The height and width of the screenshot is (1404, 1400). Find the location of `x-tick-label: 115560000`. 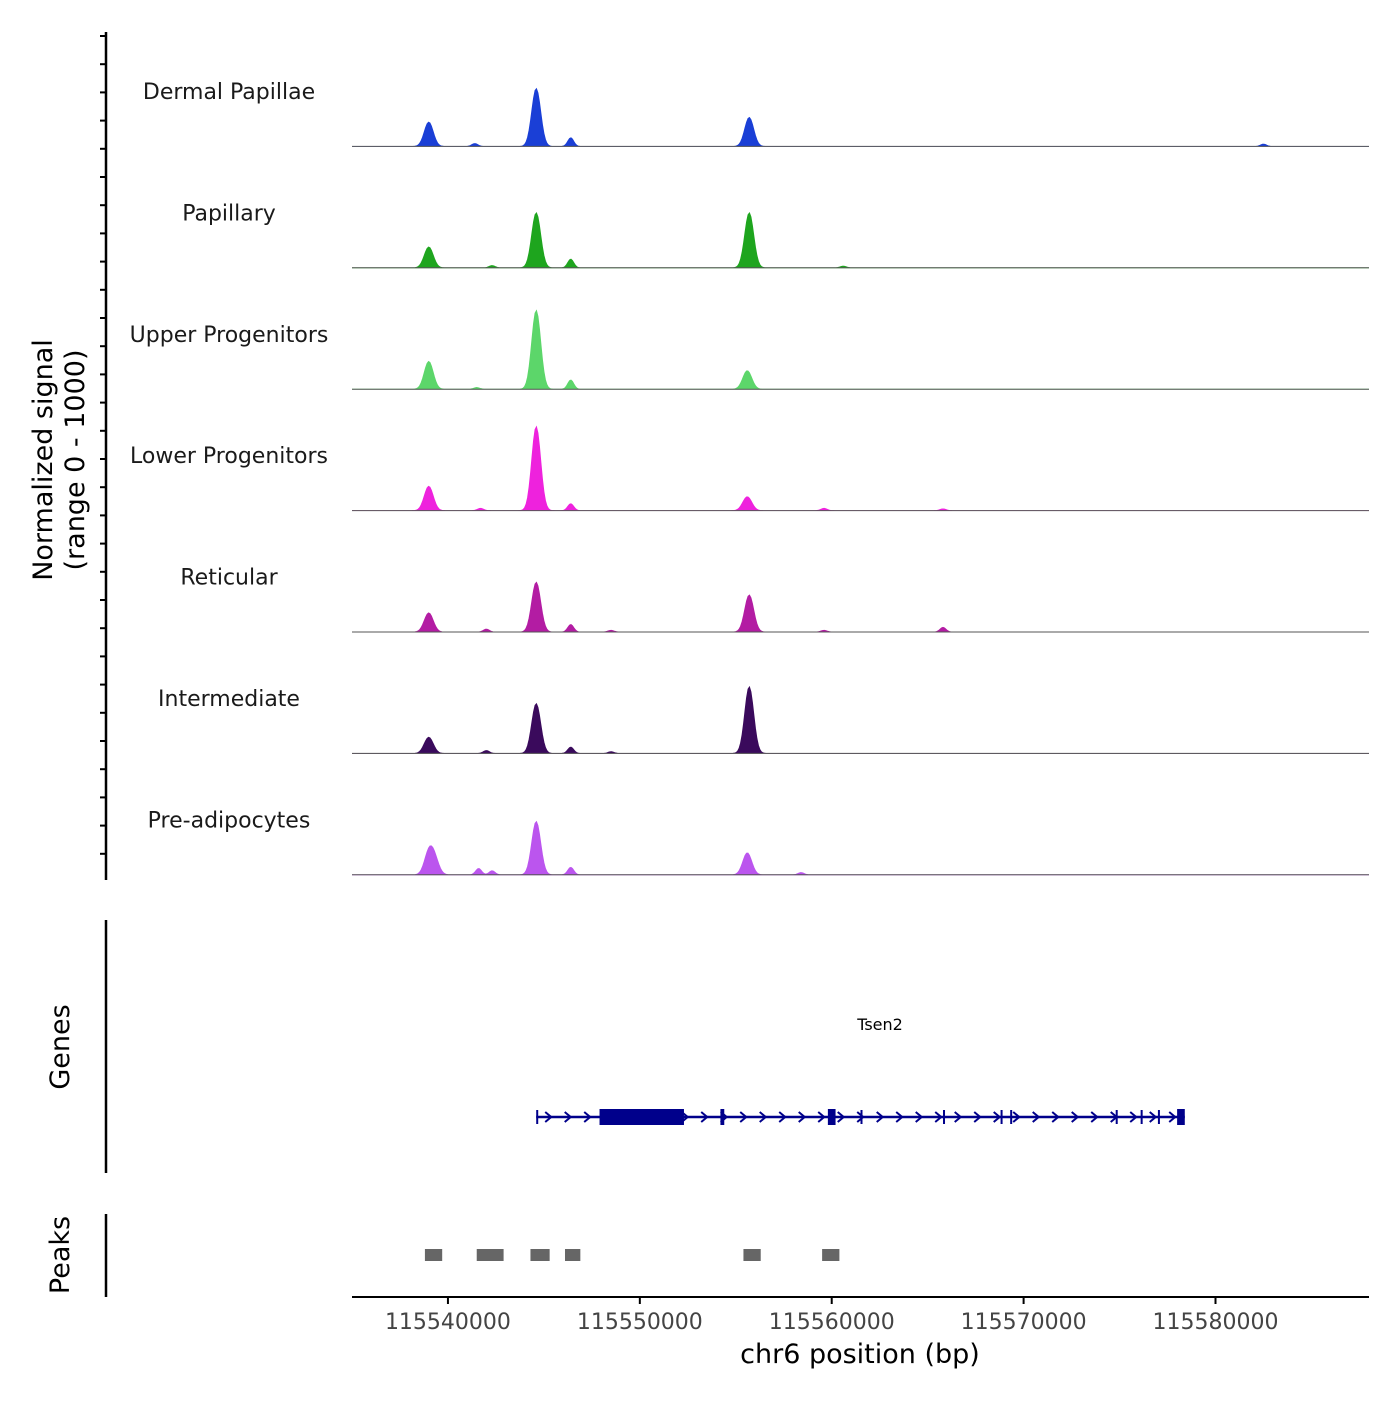

x-tick-label: 115560000 is located at coordinates (832, 1322).